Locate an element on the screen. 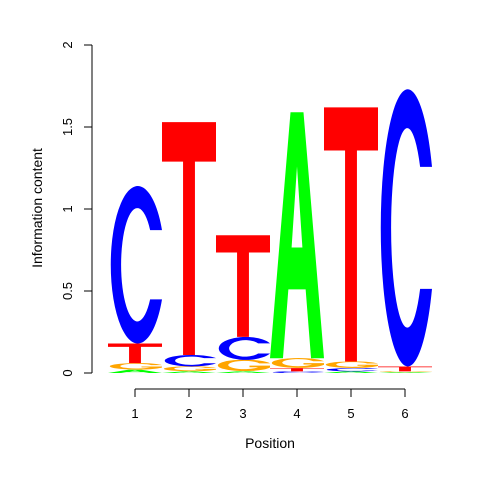  y-axis-label: Information content is located at coordinates (37, 208).